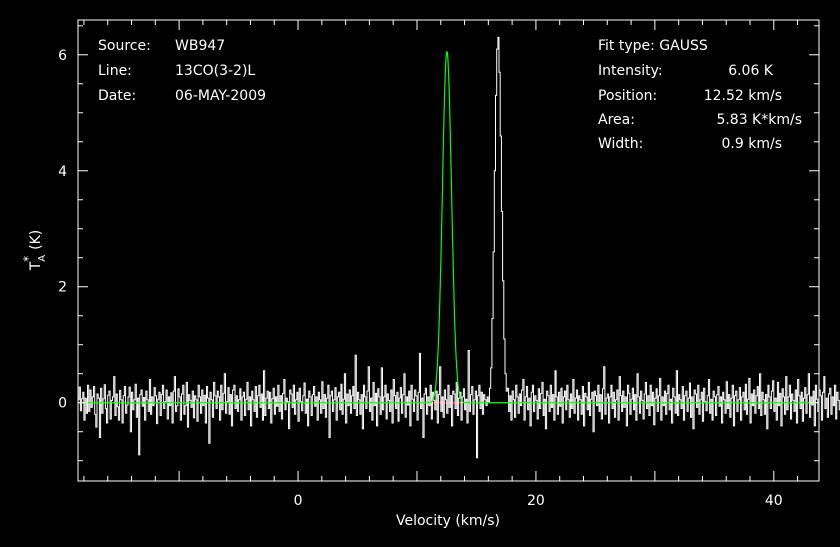 This screenshot has width=840, height=547. What do you see at coordinates (62, 172) in the screenshot?
I see `y-tick-label: 4` at bounding box center [62, 172].